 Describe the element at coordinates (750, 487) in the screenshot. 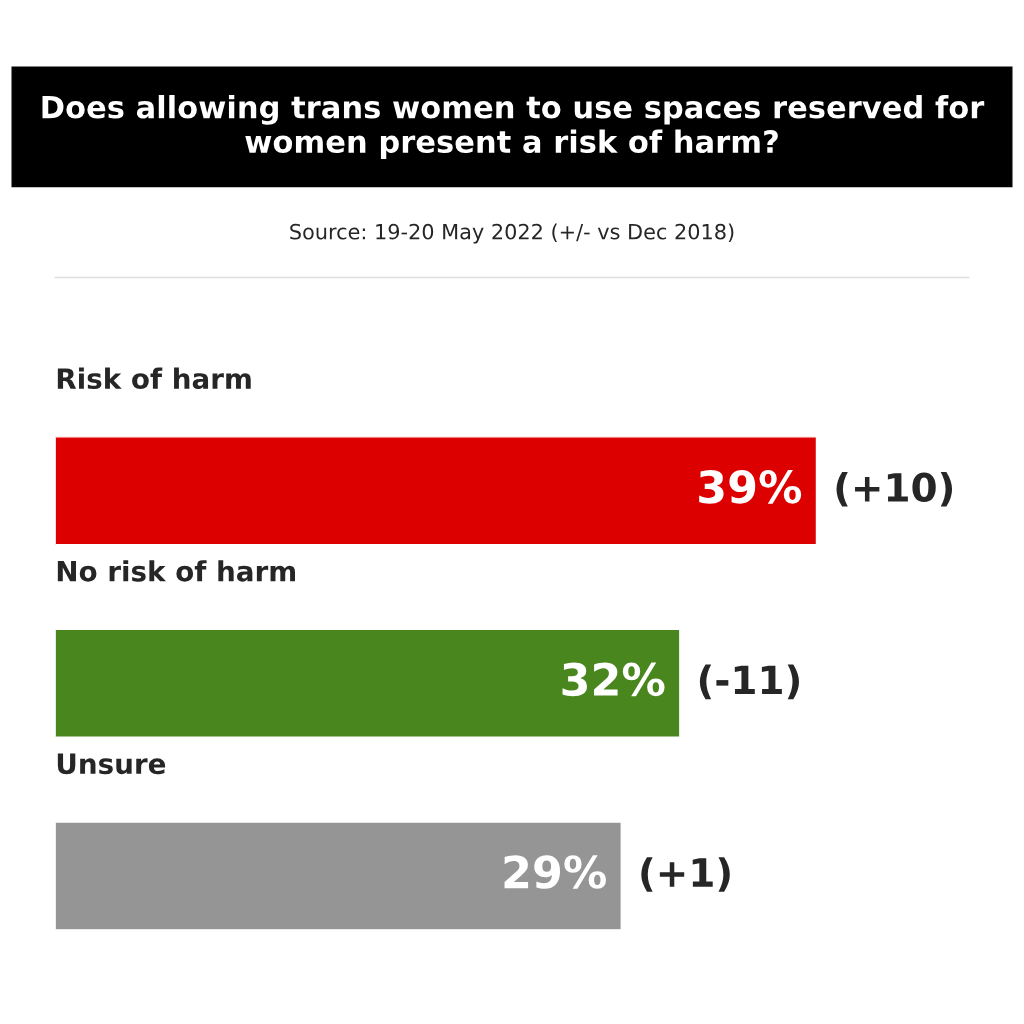

I see `data-label: 39%` at that location.